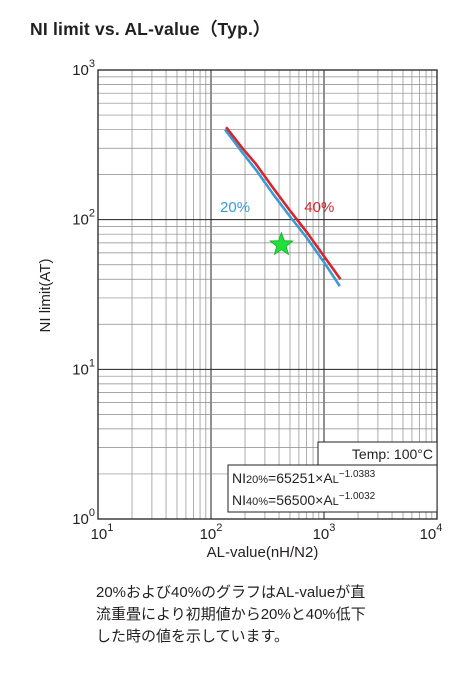  I want to click on y-tick-label: 10³, so click(83, 68).